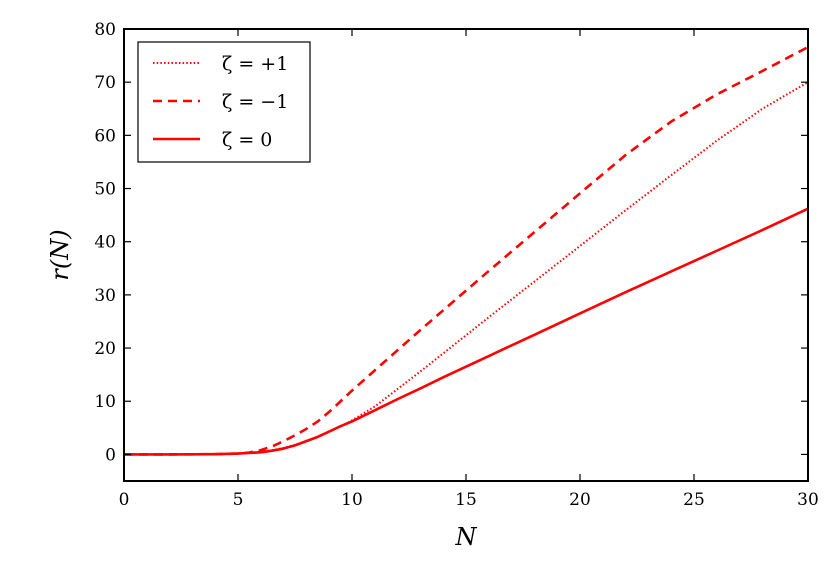 The height and width of the screenshot is (567, 830). I want to click on x-tick-label: 5, so click(238, 500).